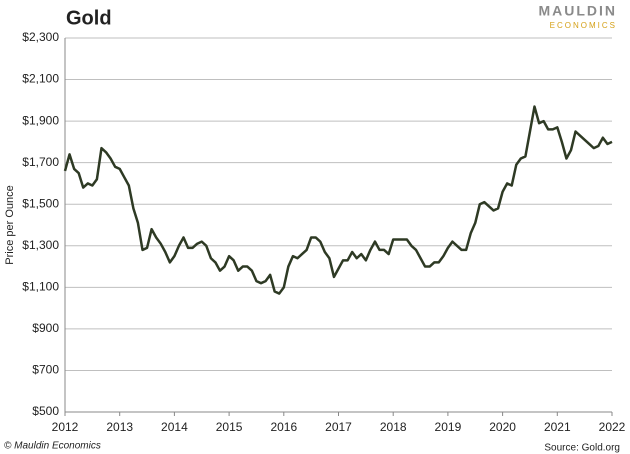 This screenshot has width=630, height=454. What do you see at coordinates (583, 25) in the screenshot?
I see `logo-bottom: ECONOMICS` at bounding box center [583, 25].